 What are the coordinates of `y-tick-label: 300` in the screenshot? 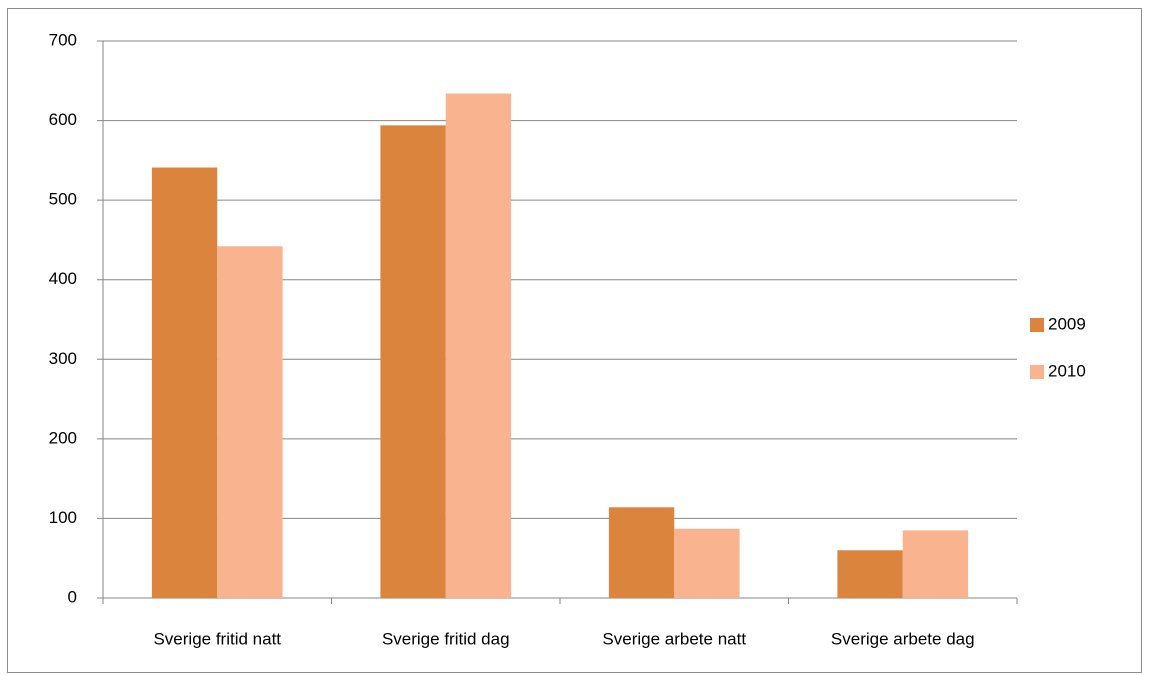 It's located at (63, 358).